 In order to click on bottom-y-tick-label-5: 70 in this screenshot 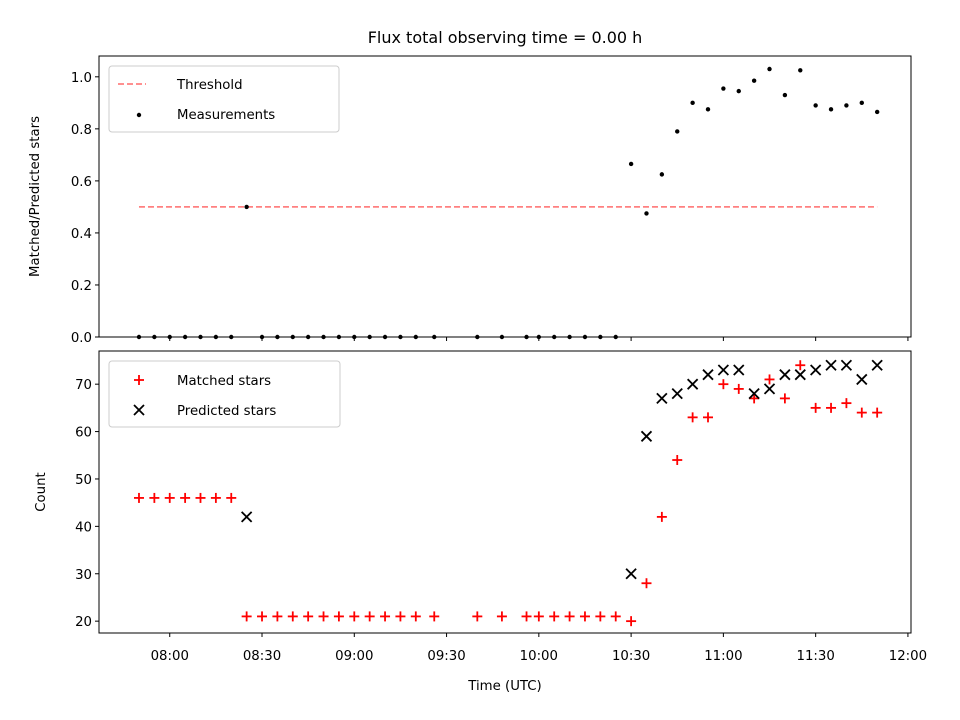, I will do `click(83, 385)`.